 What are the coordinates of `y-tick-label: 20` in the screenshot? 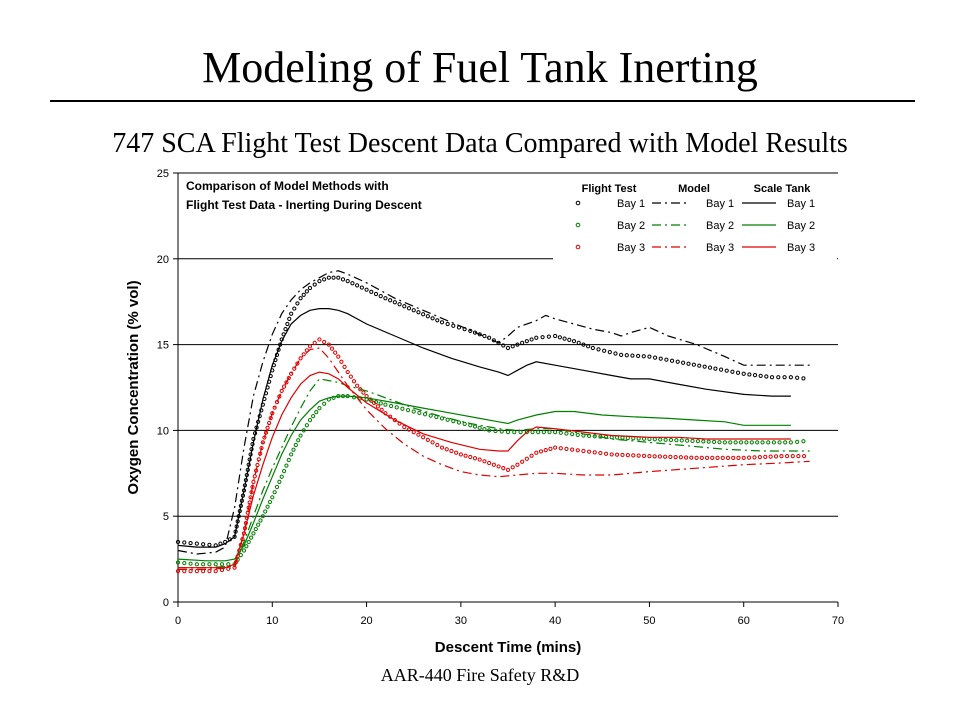 It's located at (163, 260).